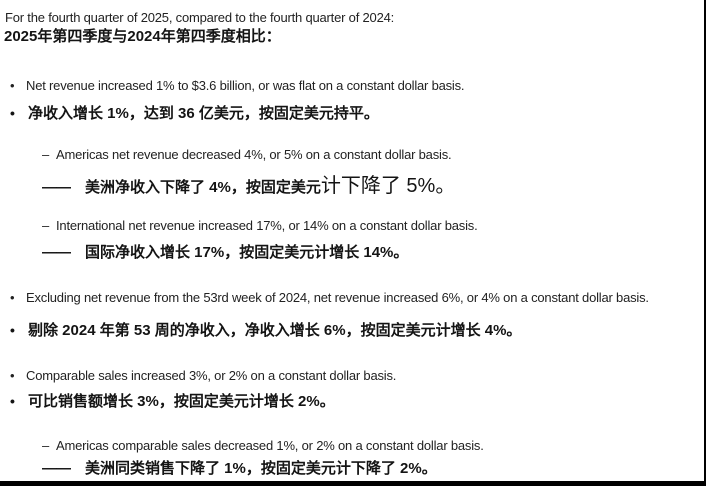  Describe the element at coordinates (247, 252) in the screenshot. I see `sub-international-net-revenue-zh-text: 国际净收入增长 17%，按固定美元计增长 14%。` at that location.